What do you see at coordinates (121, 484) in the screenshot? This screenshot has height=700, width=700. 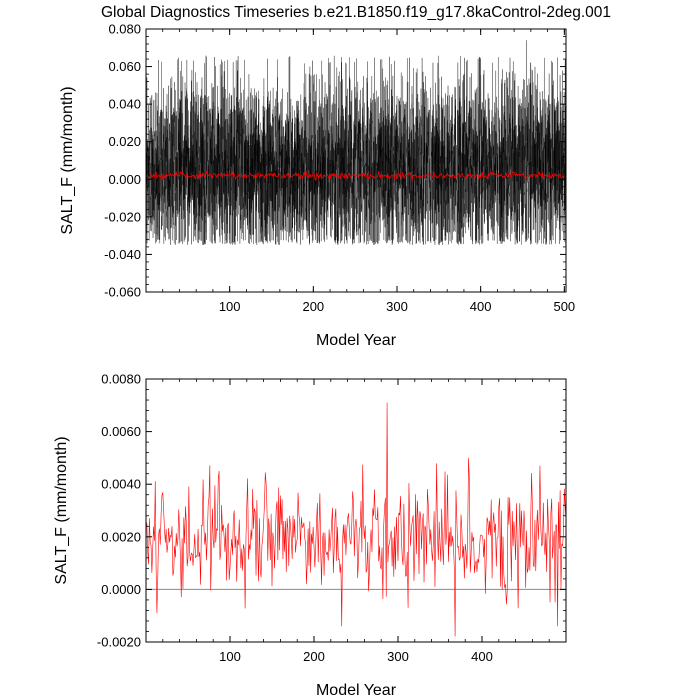 I see `y-tick-label: 0.0040` at bounding box center [121, 484].